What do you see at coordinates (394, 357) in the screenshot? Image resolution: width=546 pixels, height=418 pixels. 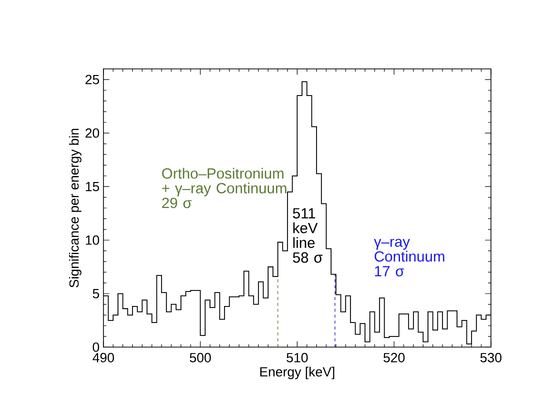 I see `x-tick-label: 520` at bounding box center [394, 357].